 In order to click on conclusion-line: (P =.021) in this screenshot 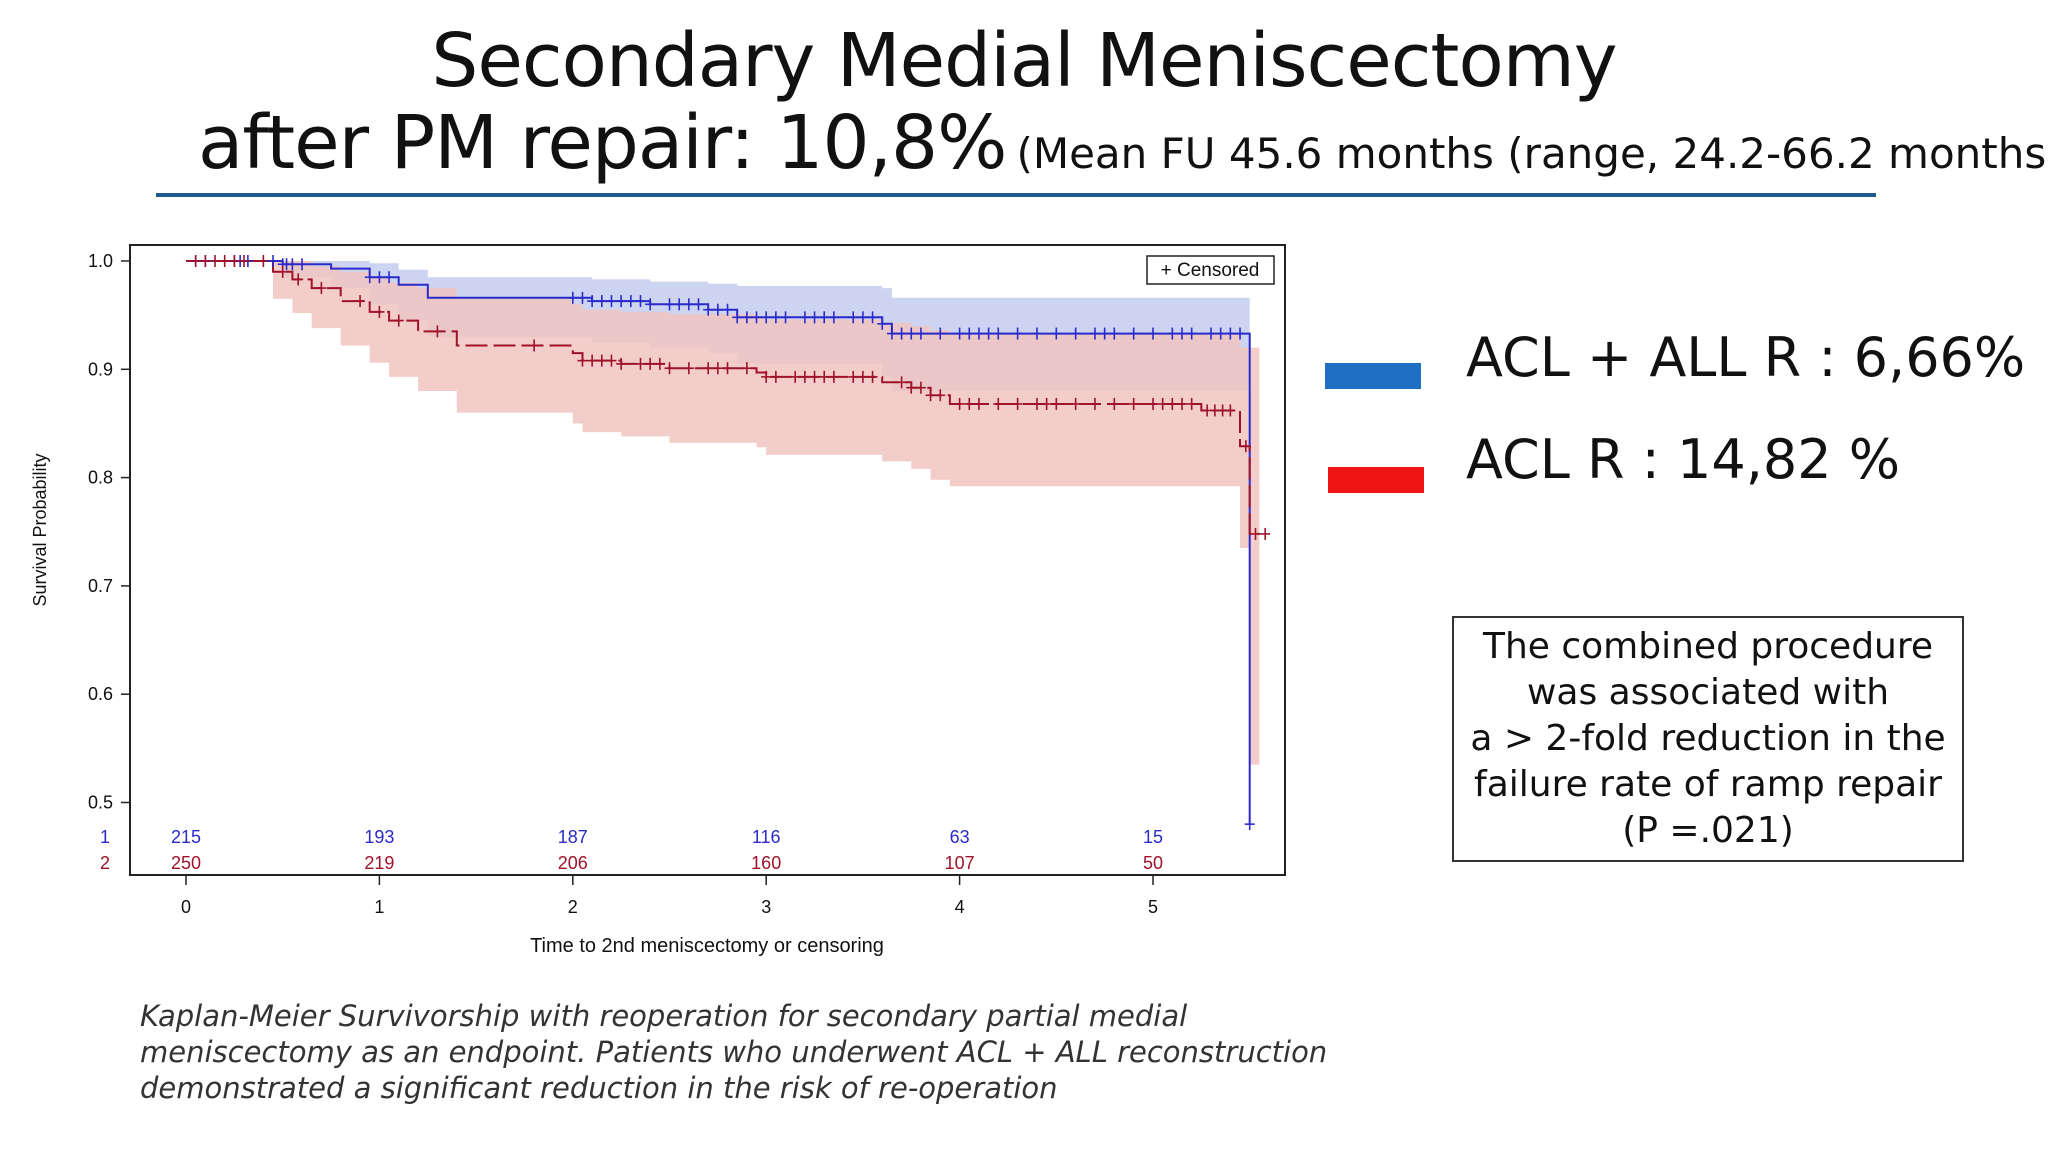, I will do `click(1708, 830)`.